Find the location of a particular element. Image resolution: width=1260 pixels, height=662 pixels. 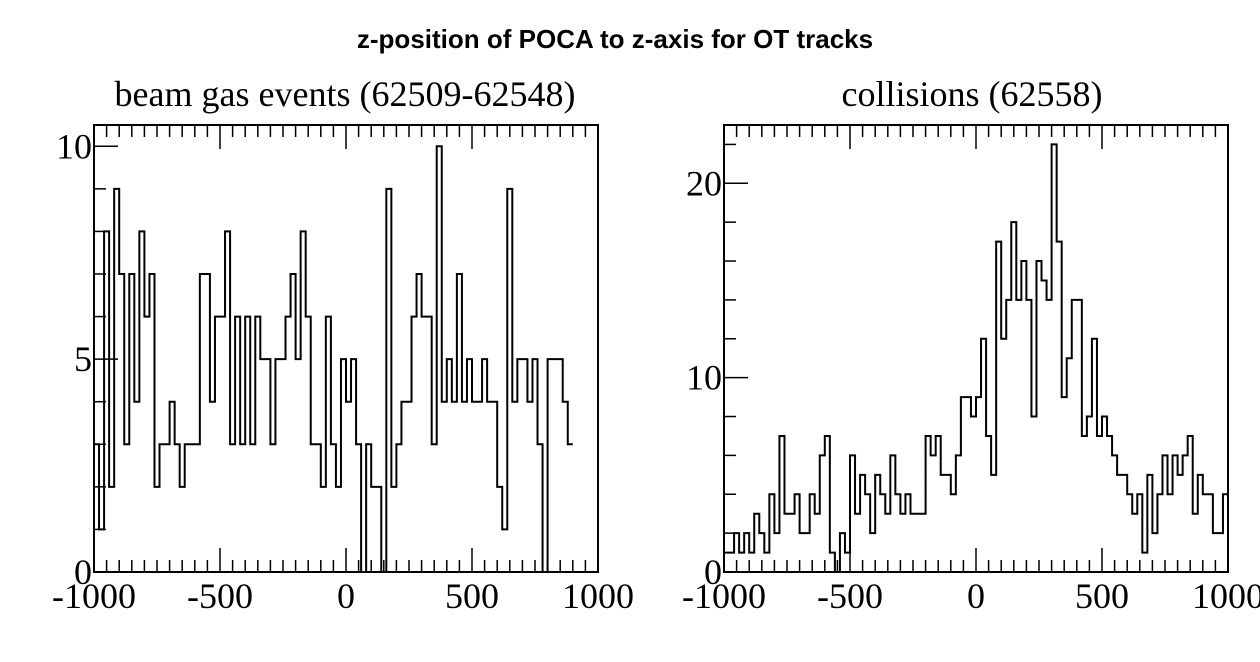

y-tick-label: 5 is located at coordinates (83, 359).